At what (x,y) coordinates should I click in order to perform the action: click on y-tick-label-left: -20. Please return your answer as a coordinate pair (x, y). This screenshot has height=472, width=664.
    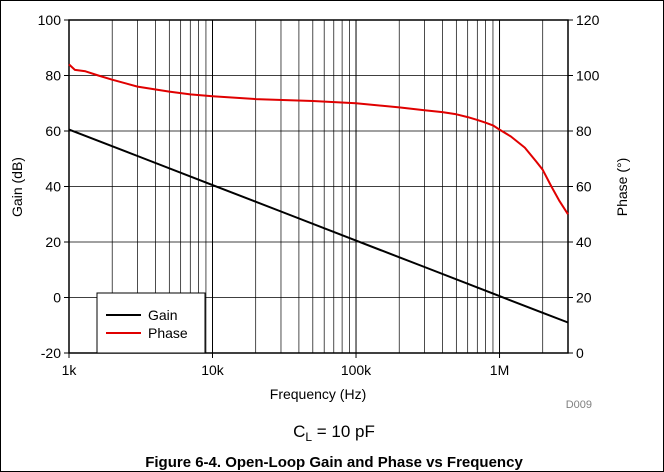
    Looking at the image, I should click on (51, 353).